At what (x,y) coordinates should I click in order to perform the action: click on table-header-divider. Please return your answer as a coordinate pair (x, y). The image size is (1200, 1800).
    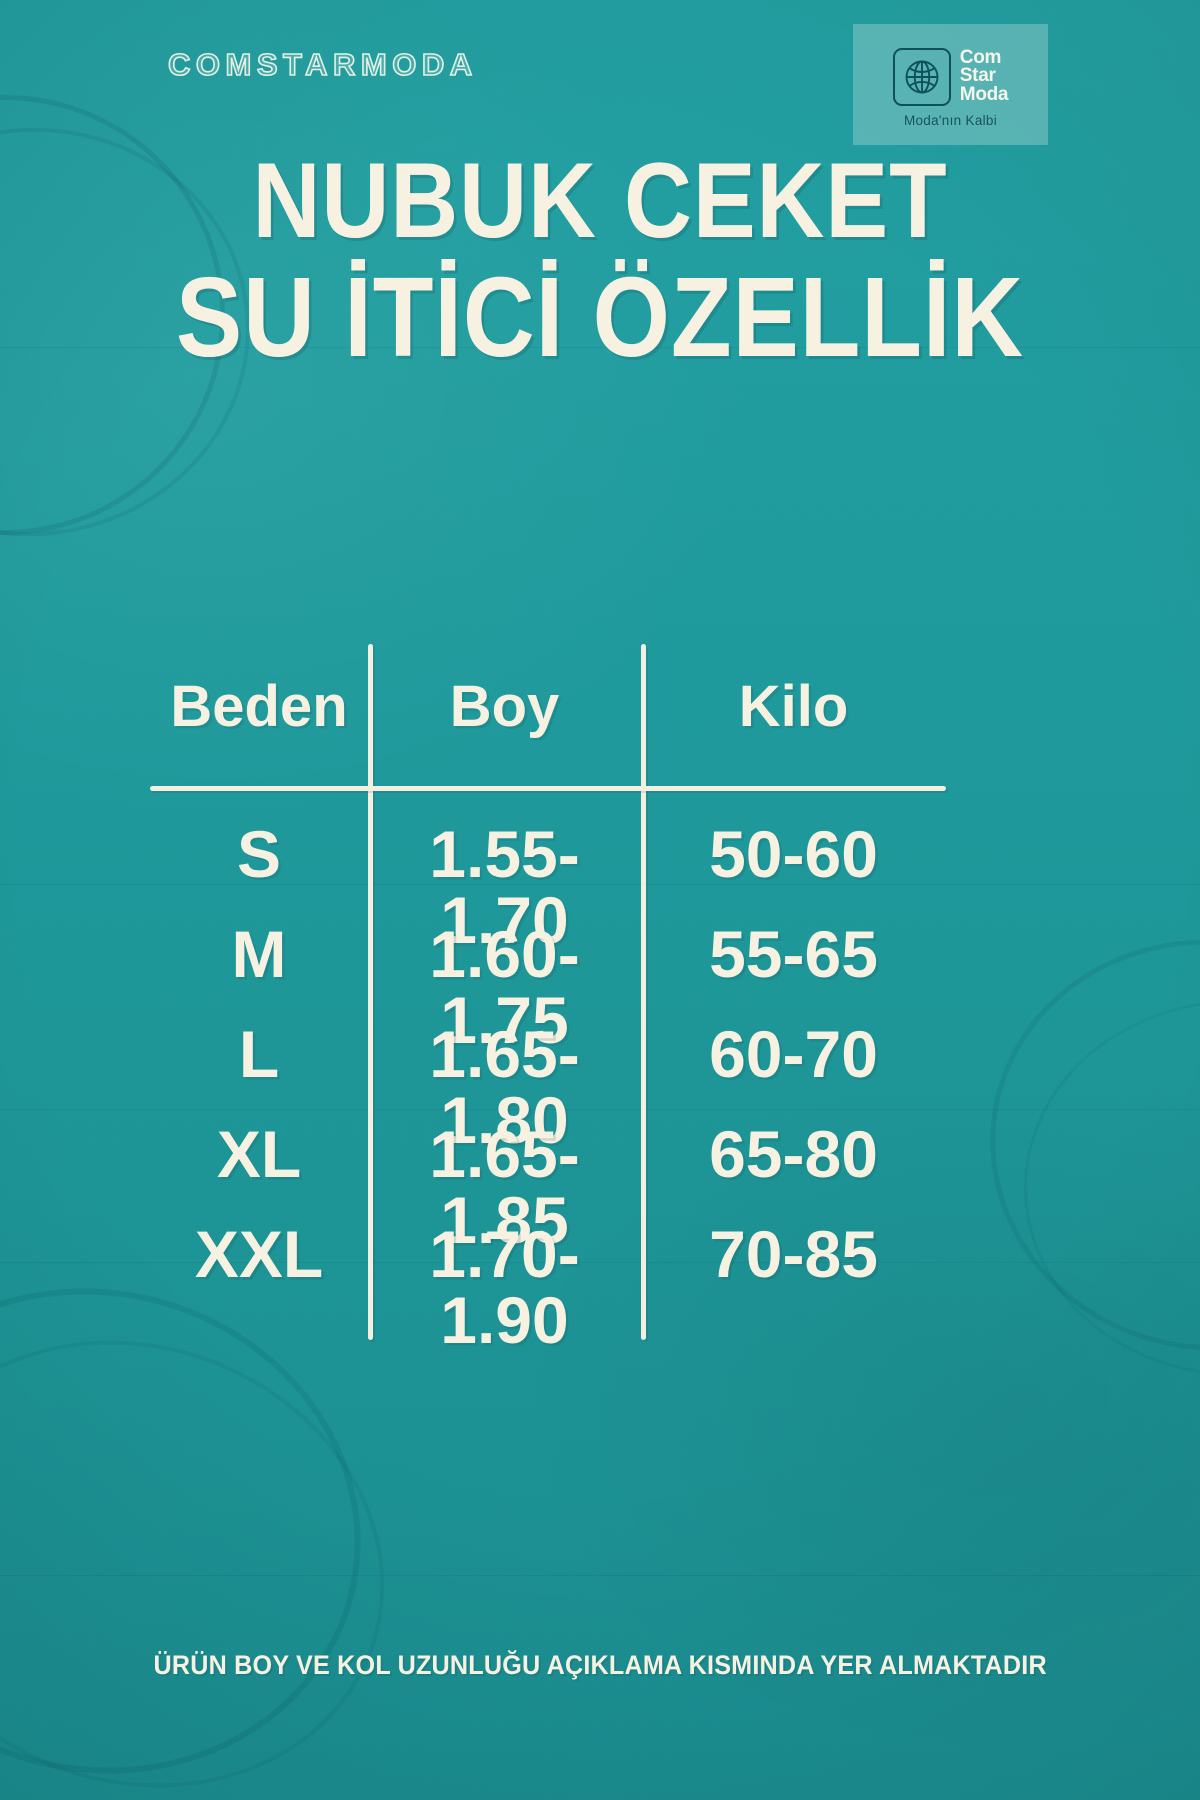
    Looking at the image, I should click on (548, 788).